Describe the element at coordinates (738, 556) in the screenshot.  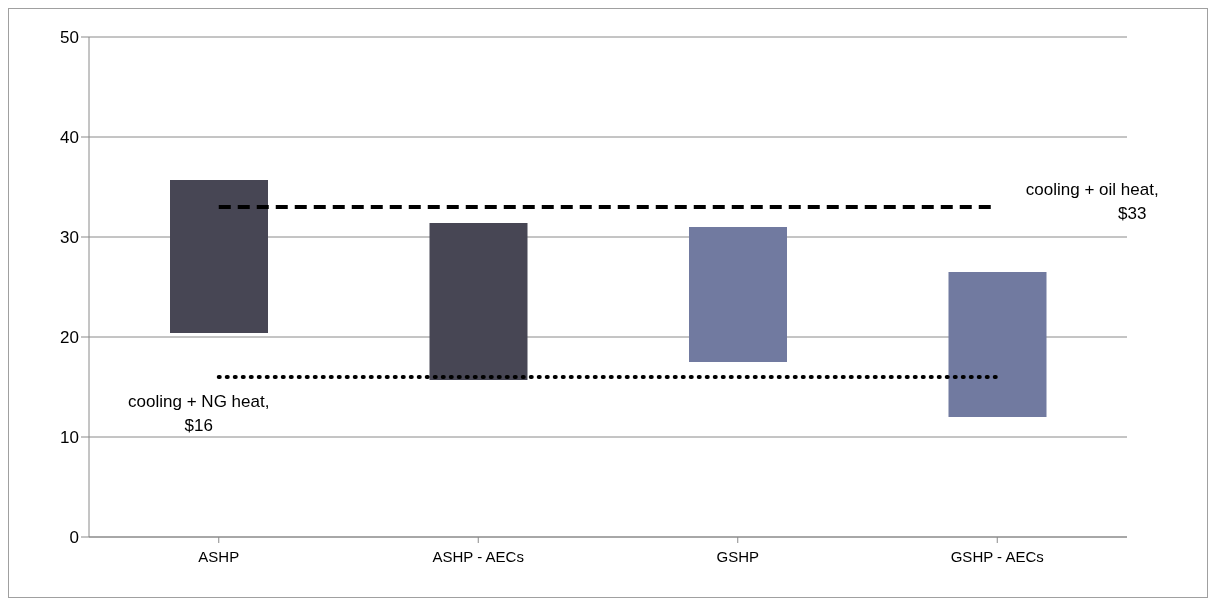
I see `x-tick-label: GSHP` at that location.